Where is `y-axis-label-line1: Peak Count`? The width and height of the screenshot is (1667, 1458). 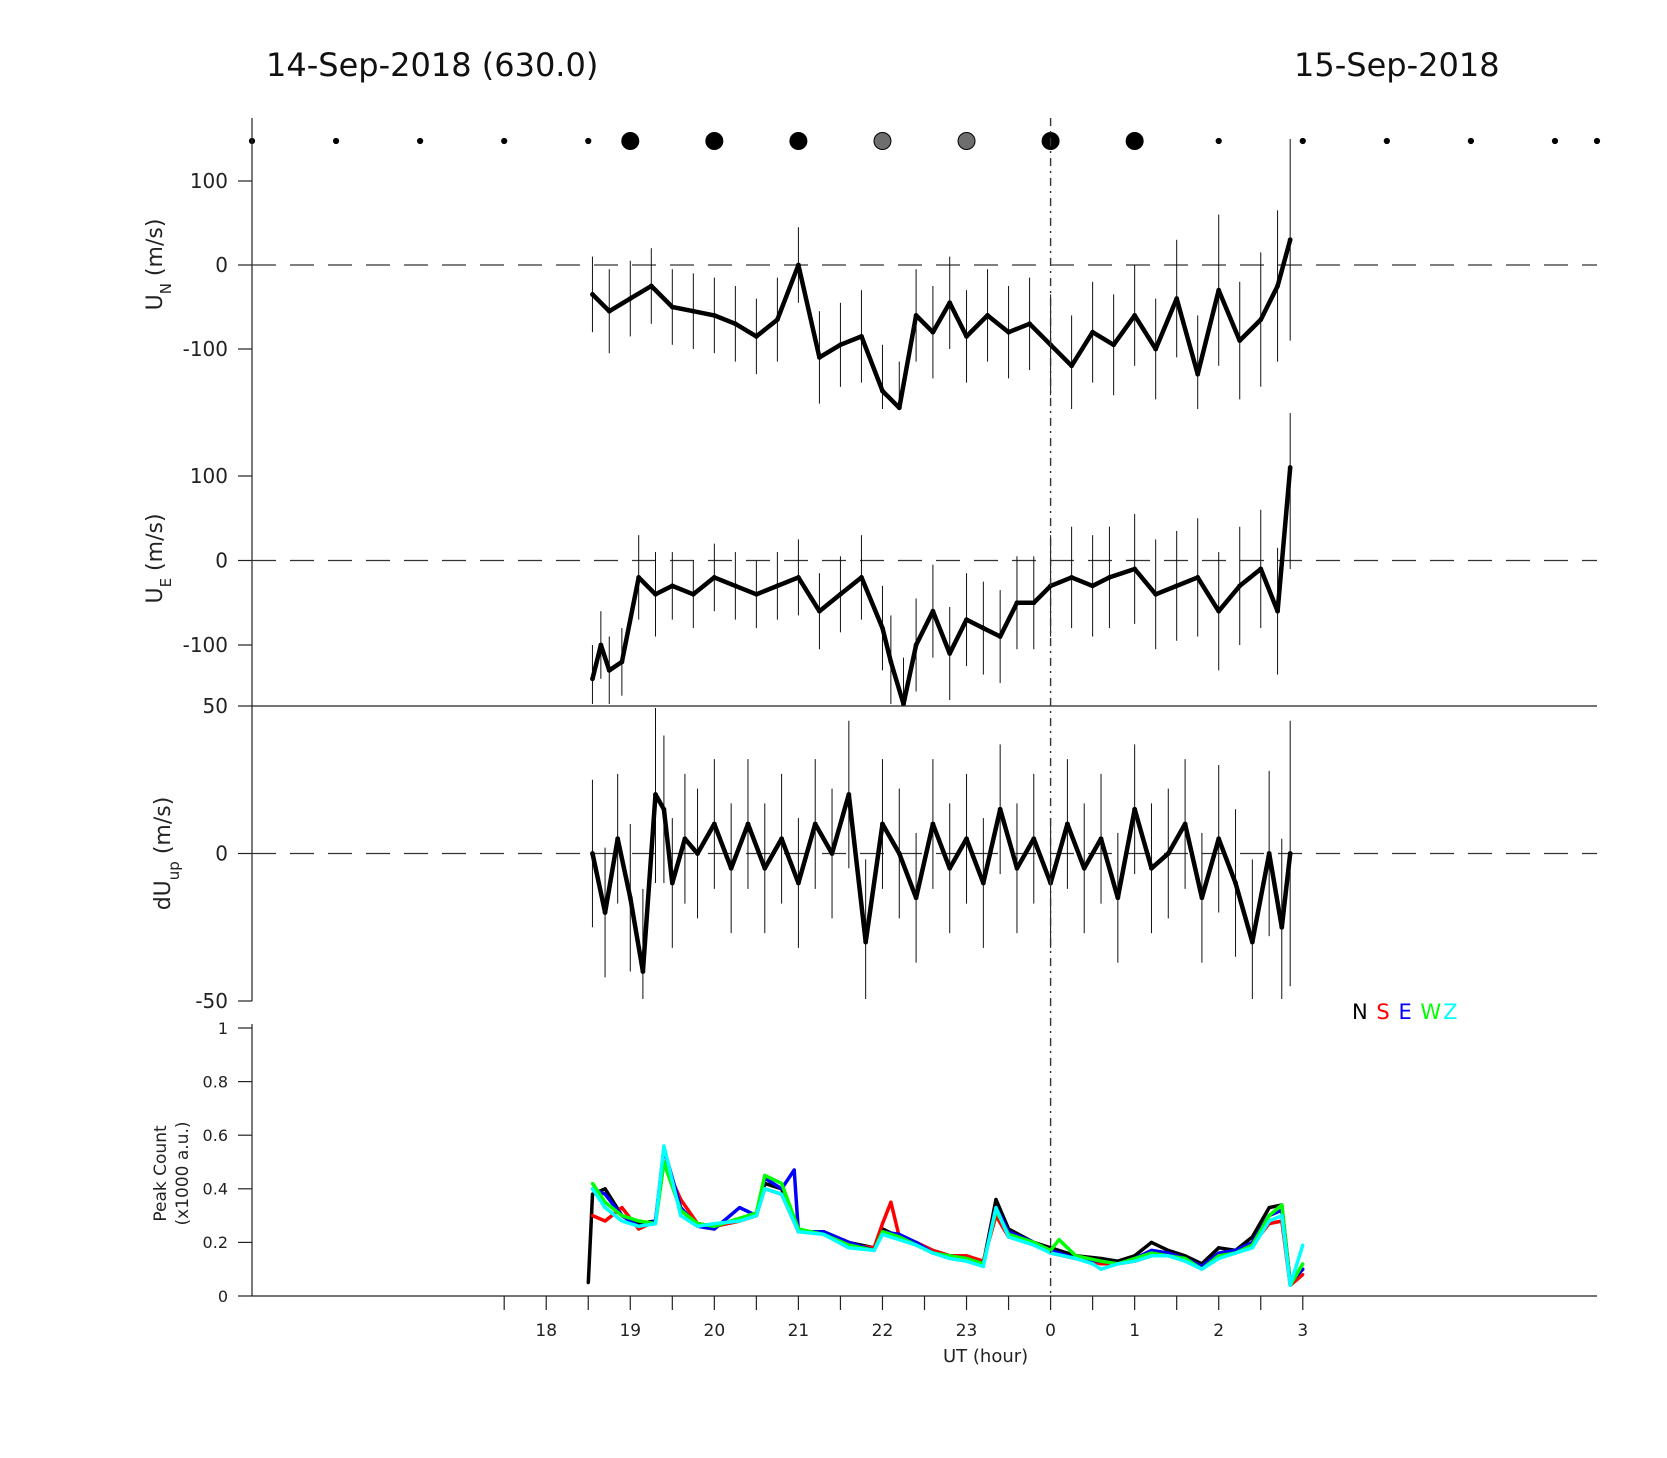
y-axis-label-line1: Peak Count is located at coordinates (161, 1173).